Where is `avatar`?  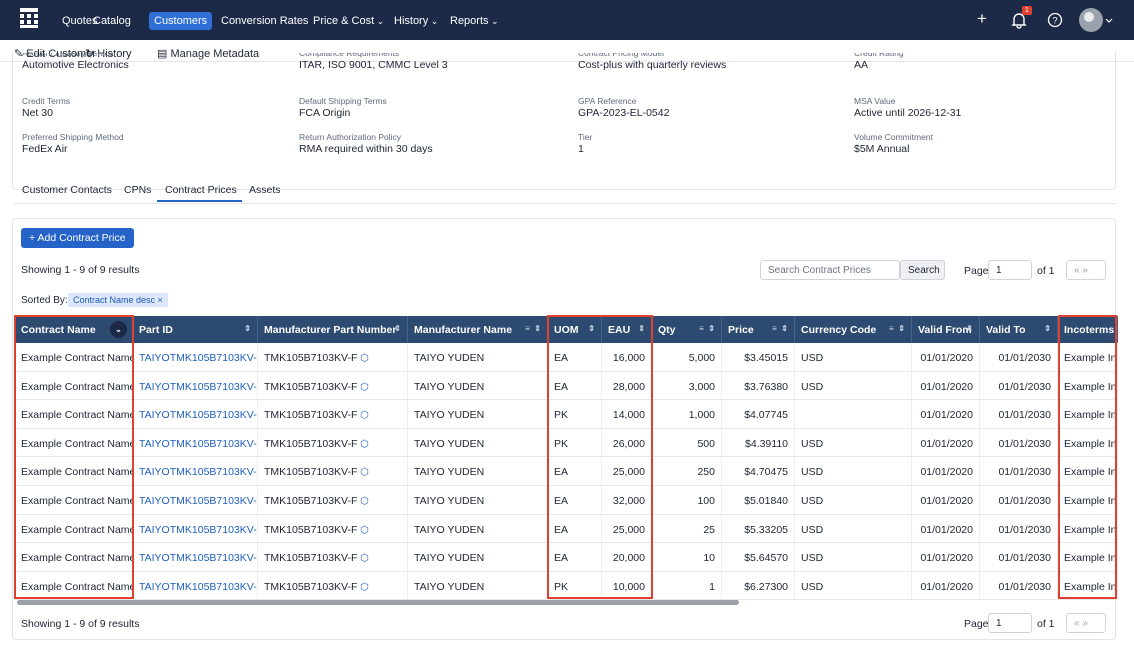
avatar is located at coordinates (1096, 20).